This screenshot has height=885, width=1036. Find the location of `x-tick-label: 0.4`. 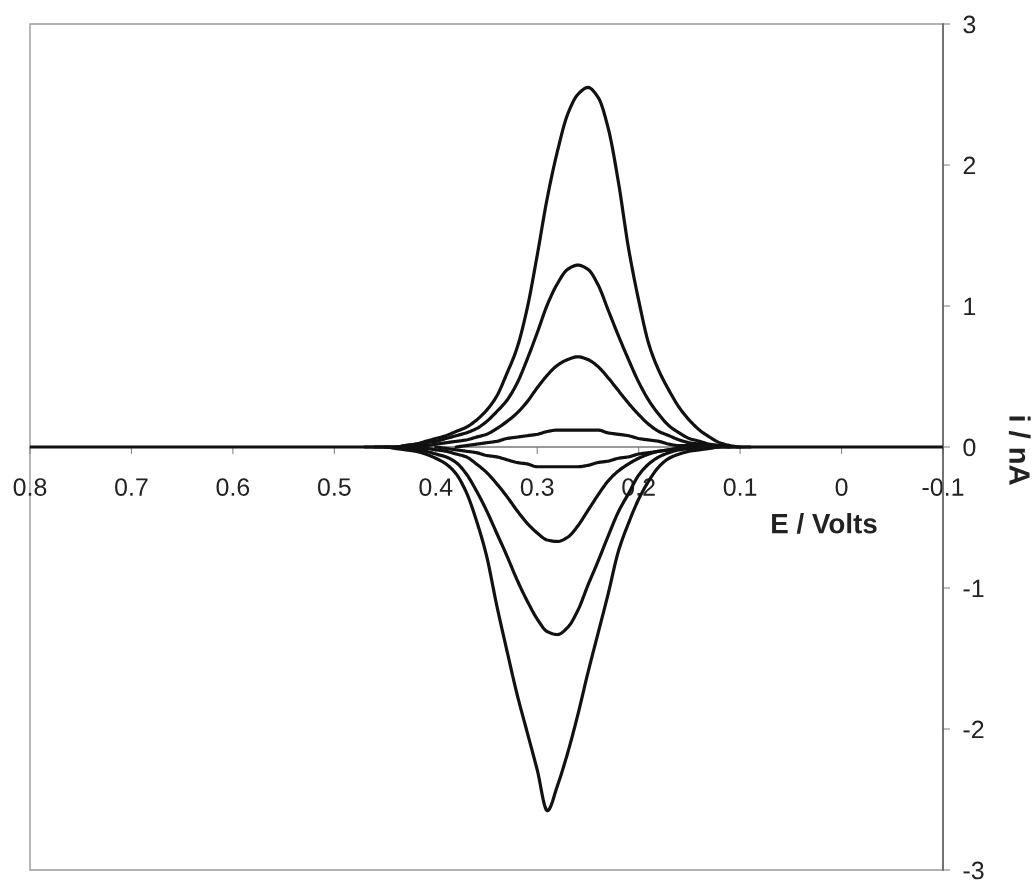

x-tick-label: 0.4 is located at coordinates (436, 487).